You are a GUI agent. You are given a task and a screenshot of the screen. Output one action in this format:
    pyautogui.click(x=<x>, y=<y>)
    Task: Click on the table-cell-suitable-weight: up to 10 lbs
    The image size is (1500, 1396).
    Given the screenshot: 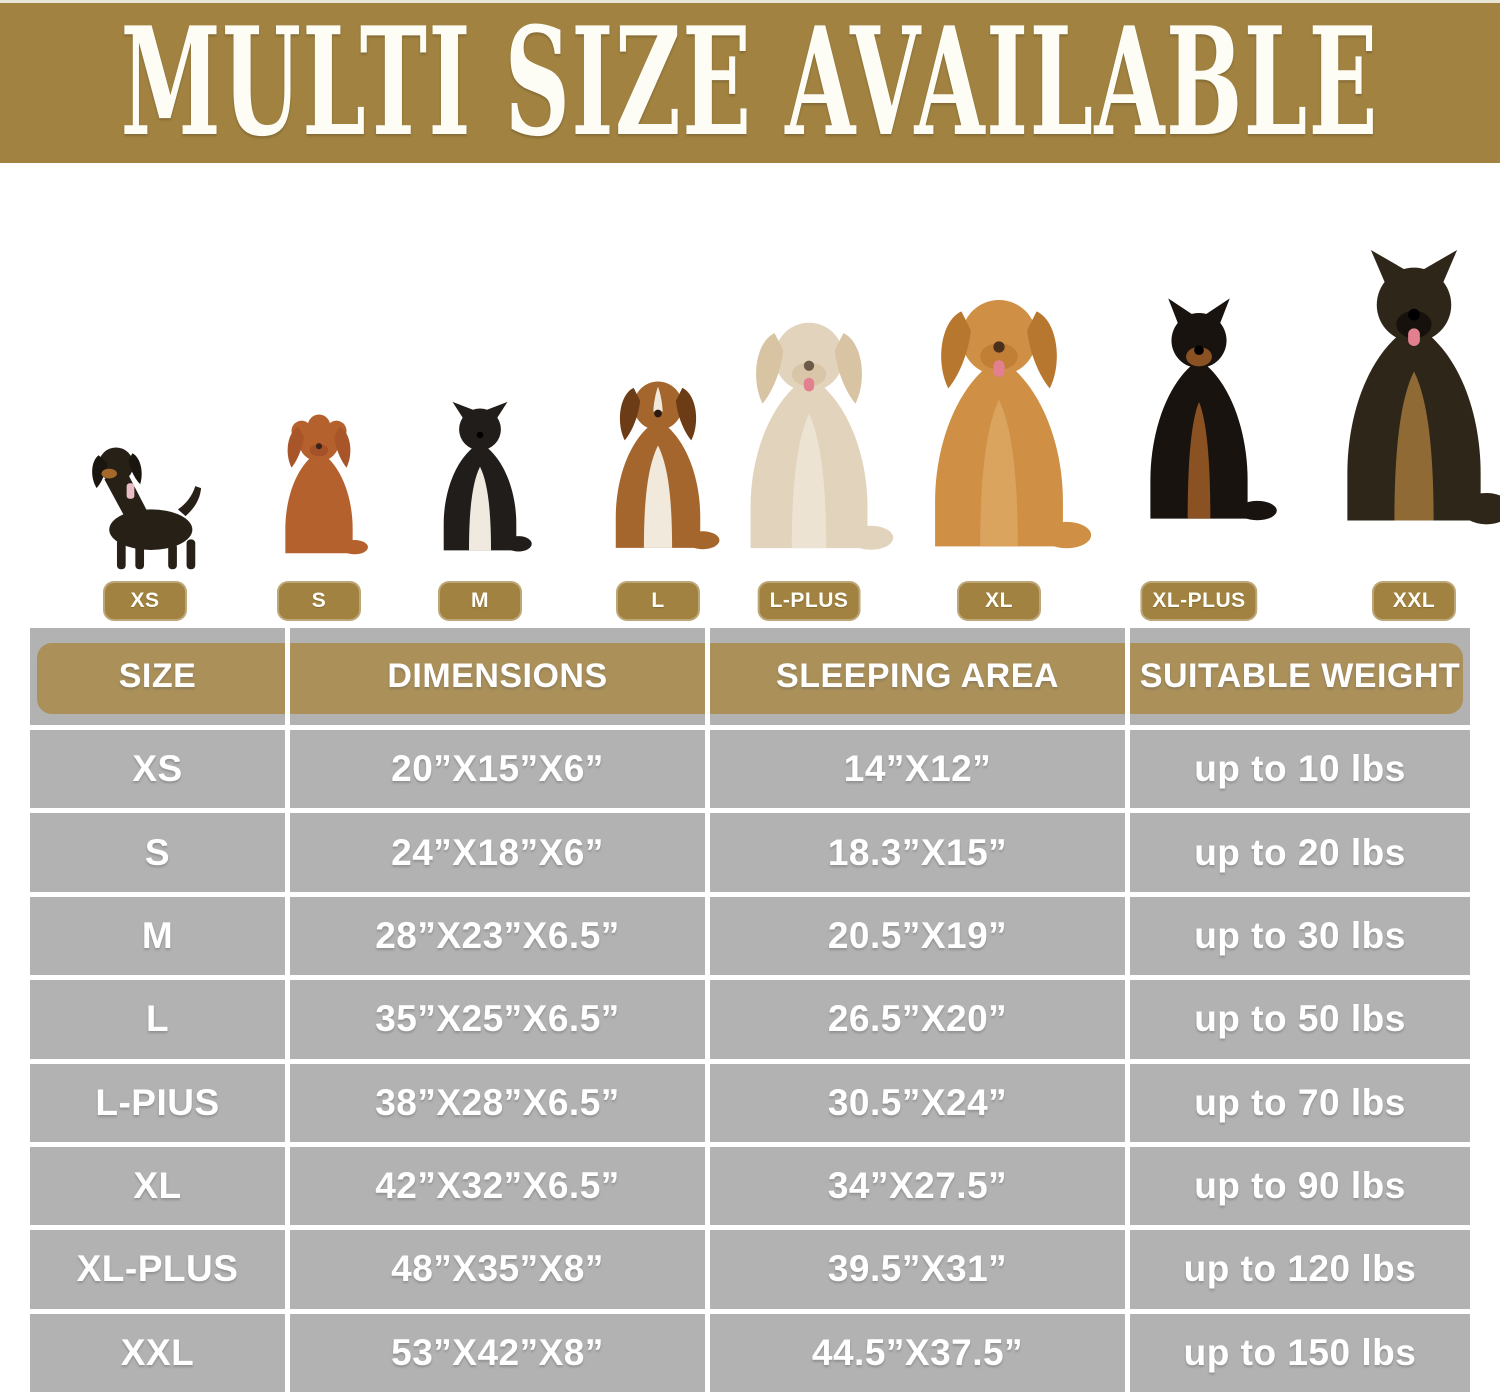 What is the action you would take?
    pyautogui.click(x=1300, y=769)
    